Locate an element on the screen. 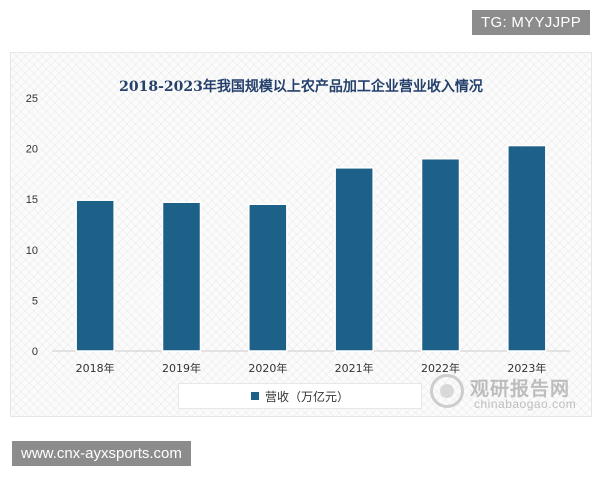 This screenshot has width=600, height=480. y-tick-label: 10 is located at coordinates (32, 251).